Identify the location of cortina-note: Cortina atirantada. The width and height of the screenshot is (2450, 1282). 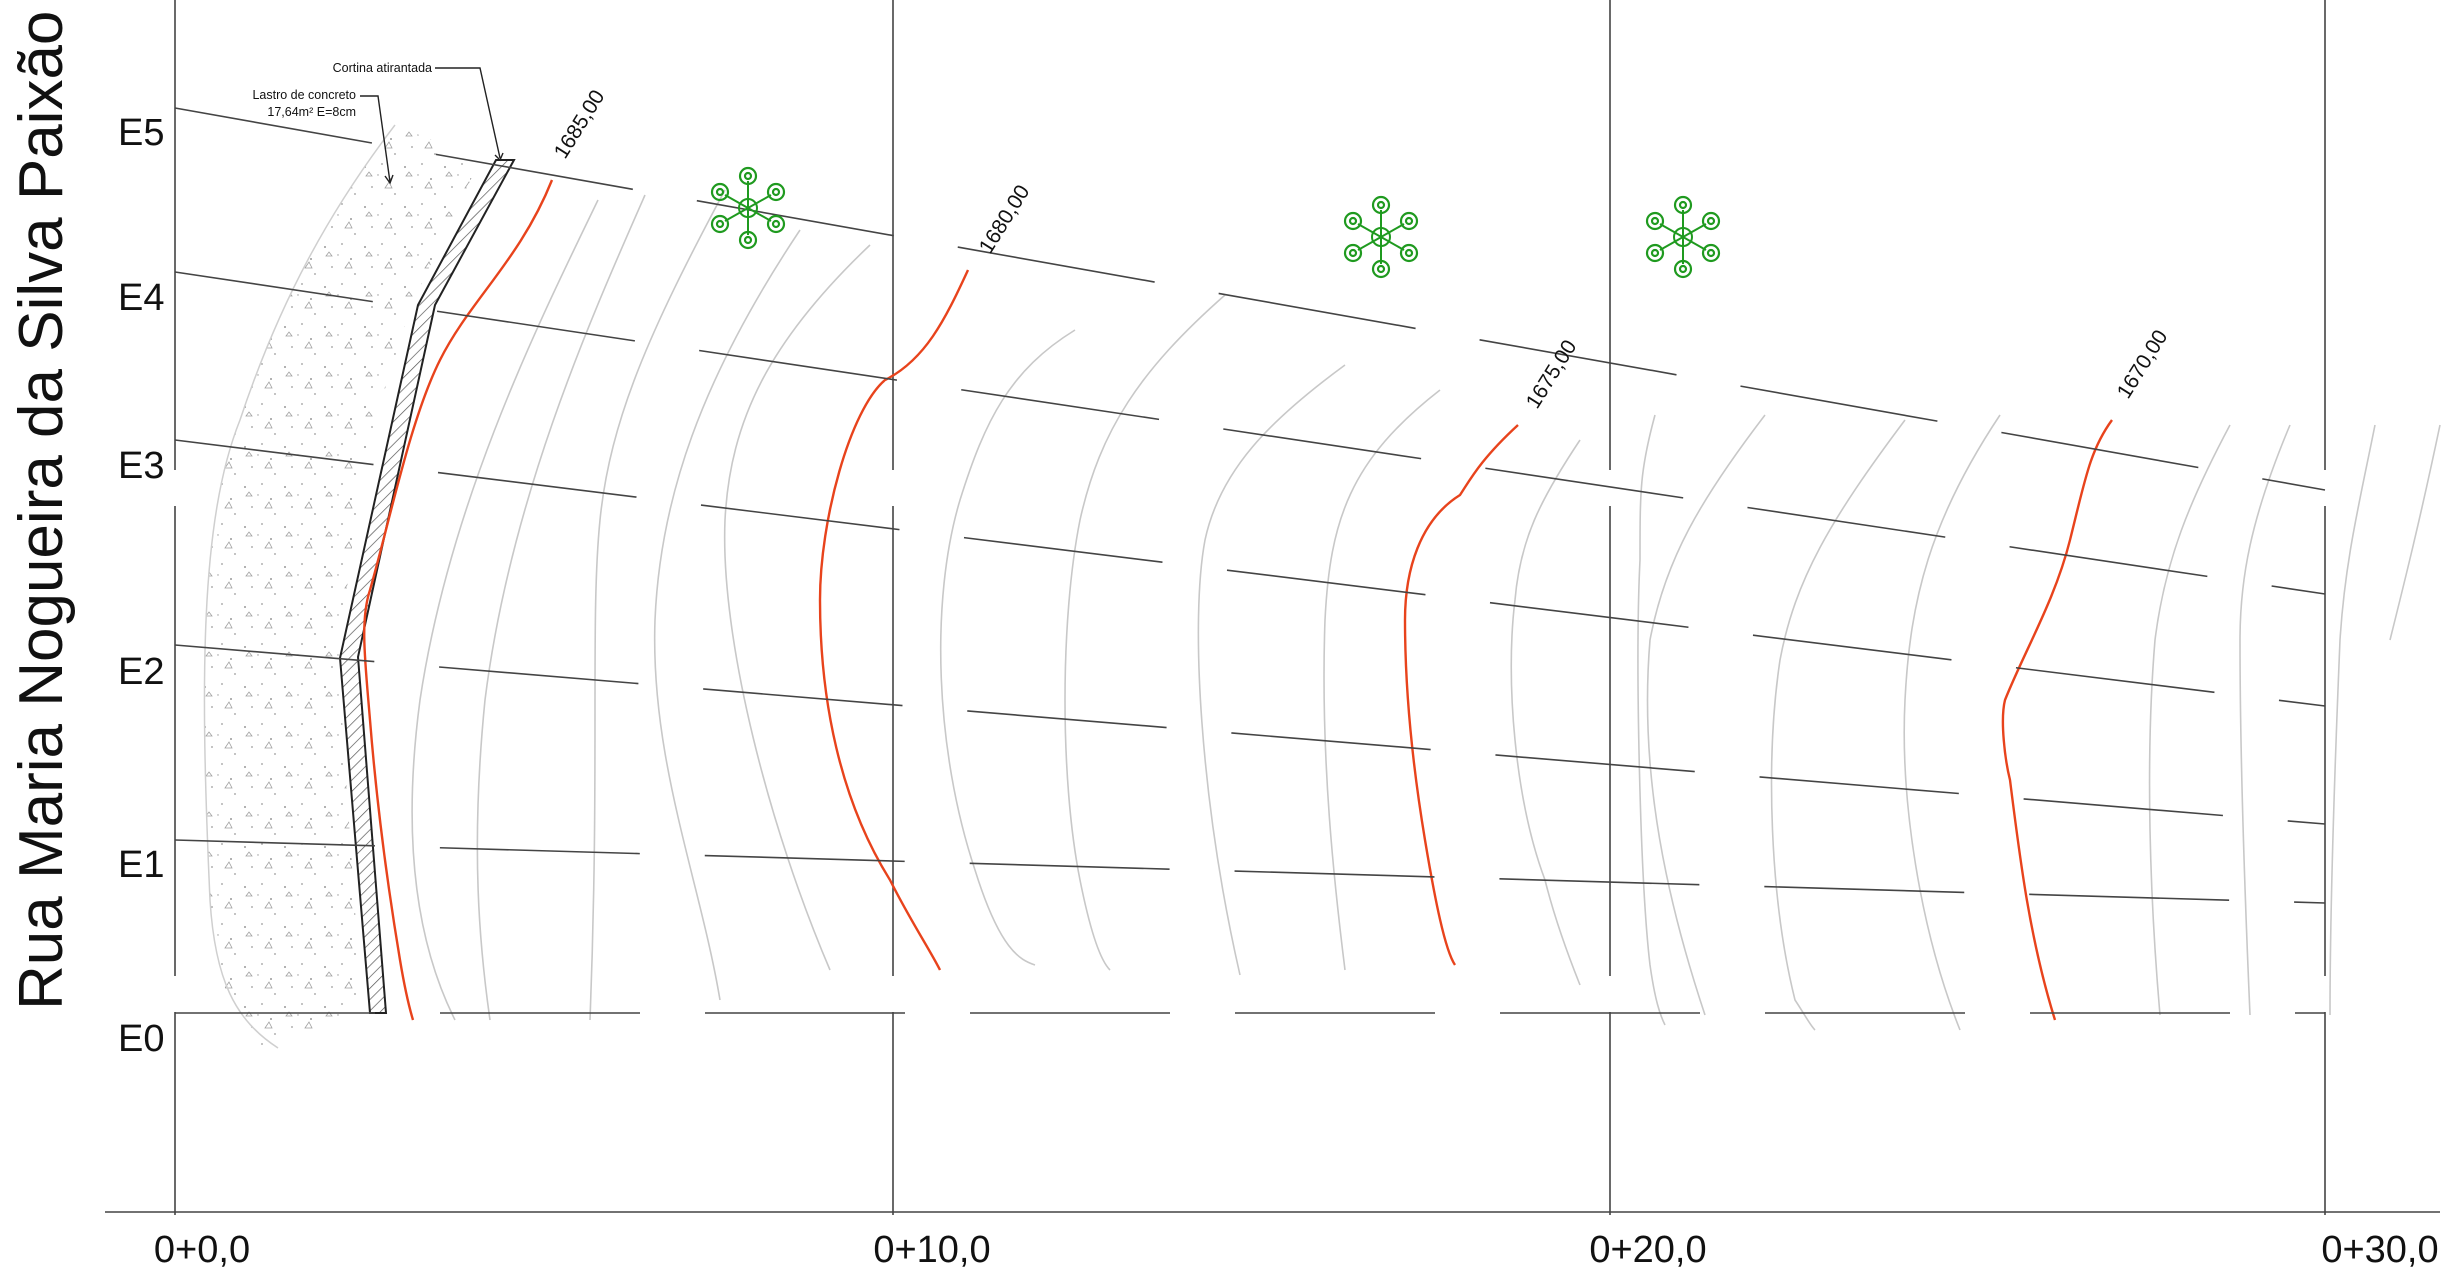
(382, 68).